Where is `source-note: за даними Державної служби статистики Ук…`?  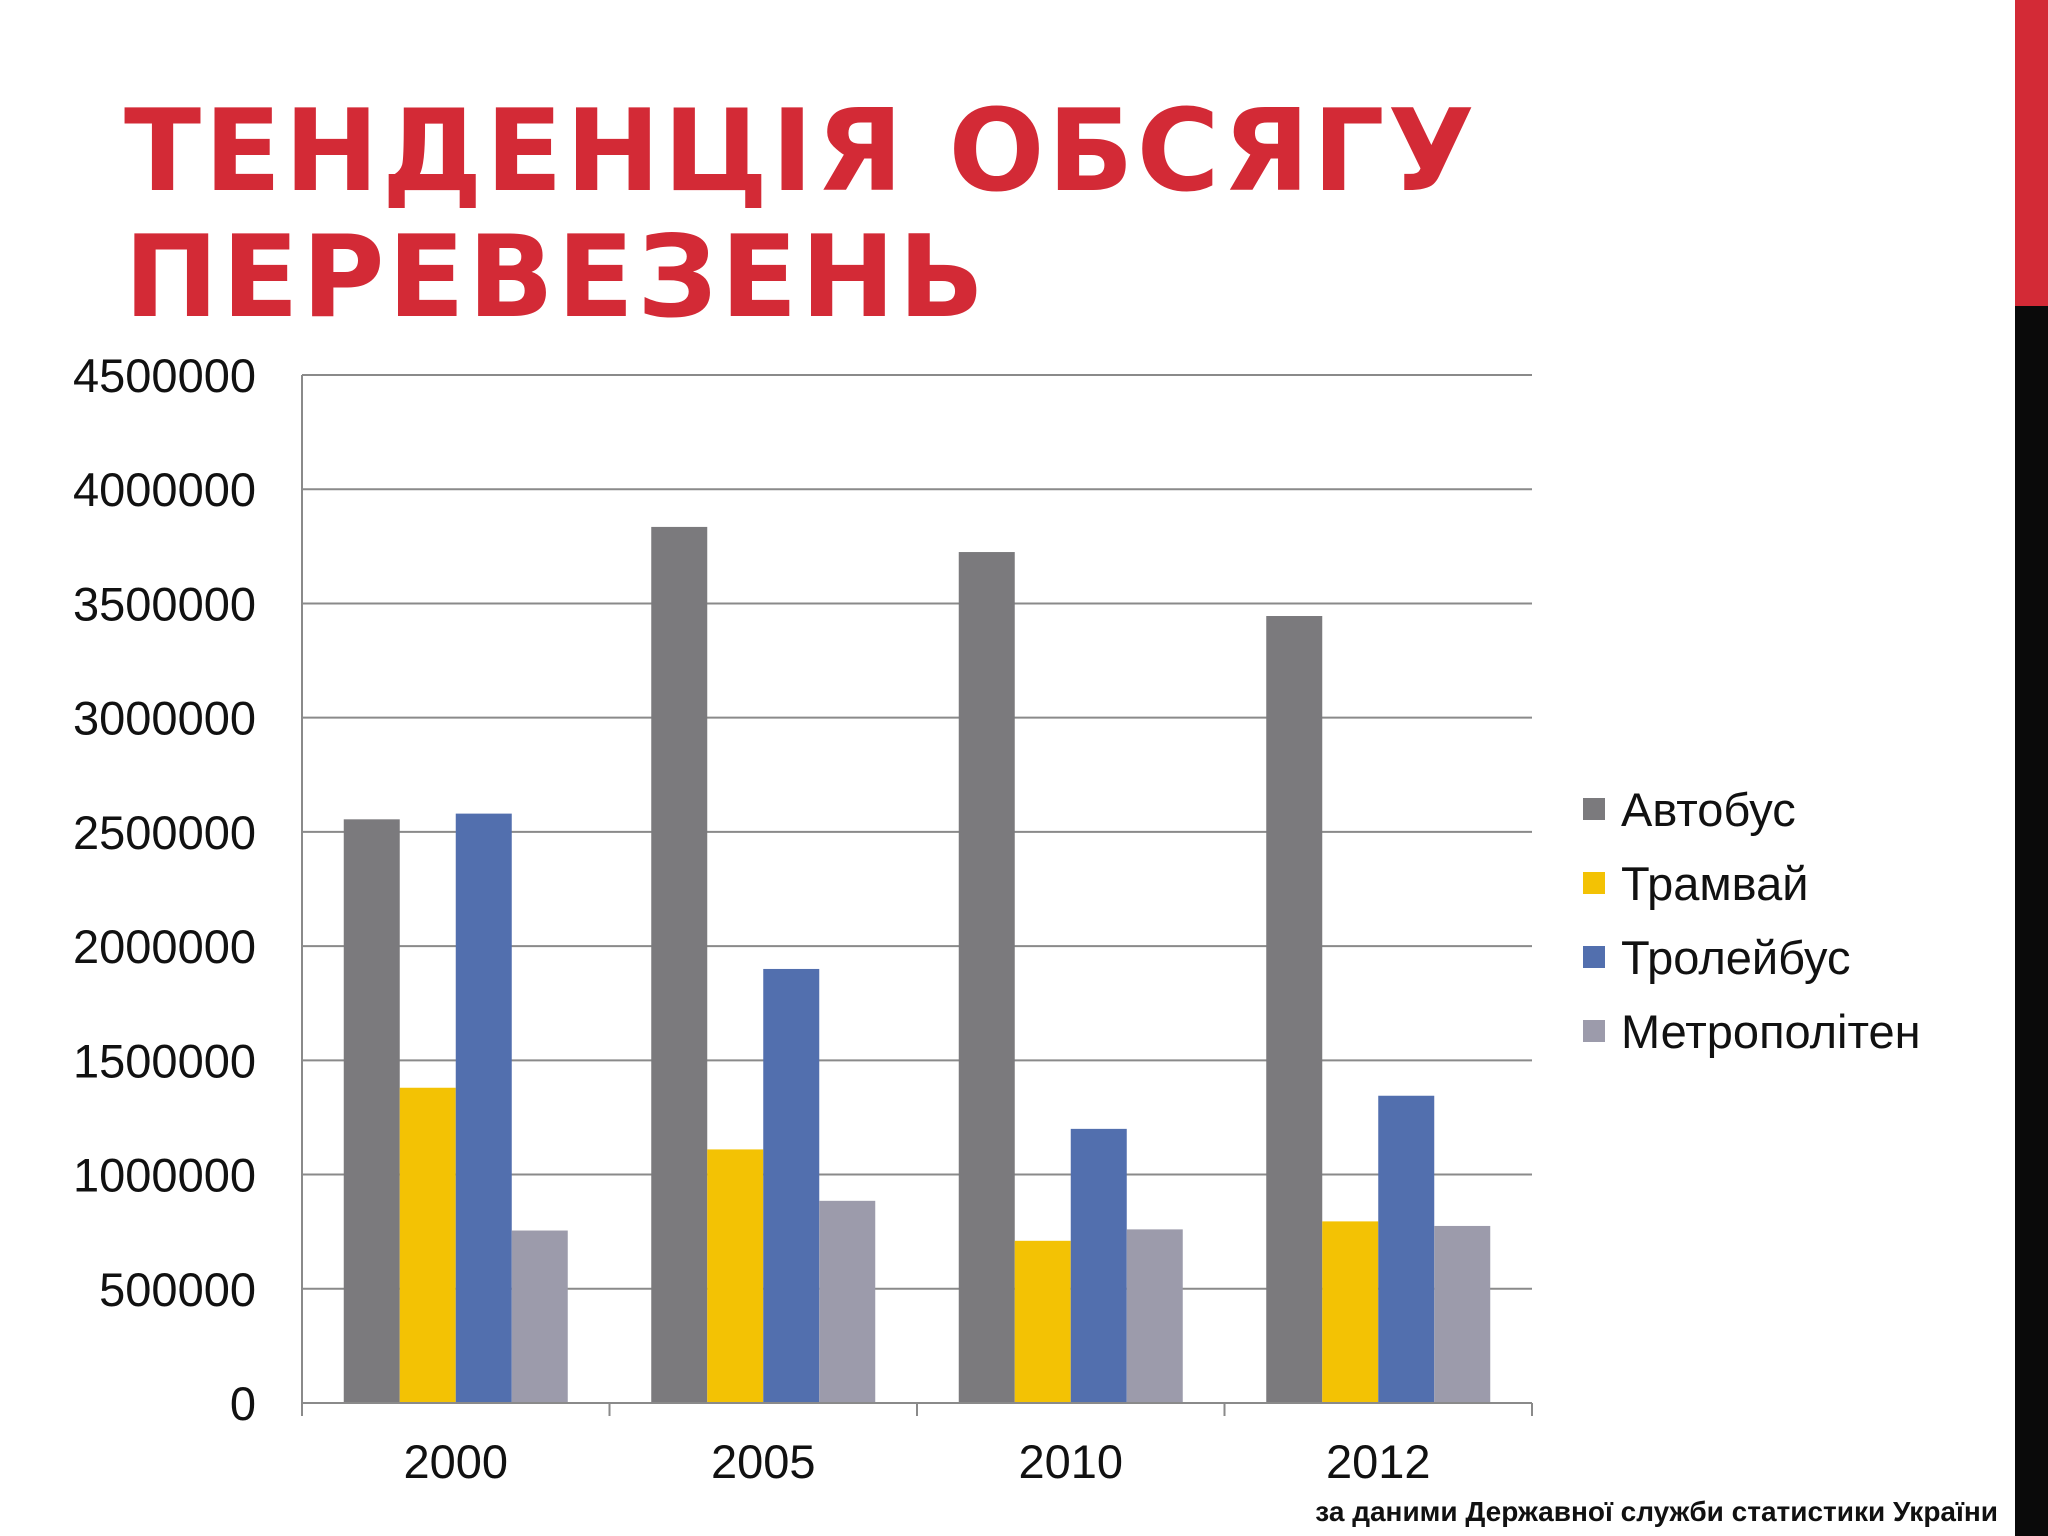
source-note: за даними Державної служби статистики Ук… is located at coordinates (1656, 1511).